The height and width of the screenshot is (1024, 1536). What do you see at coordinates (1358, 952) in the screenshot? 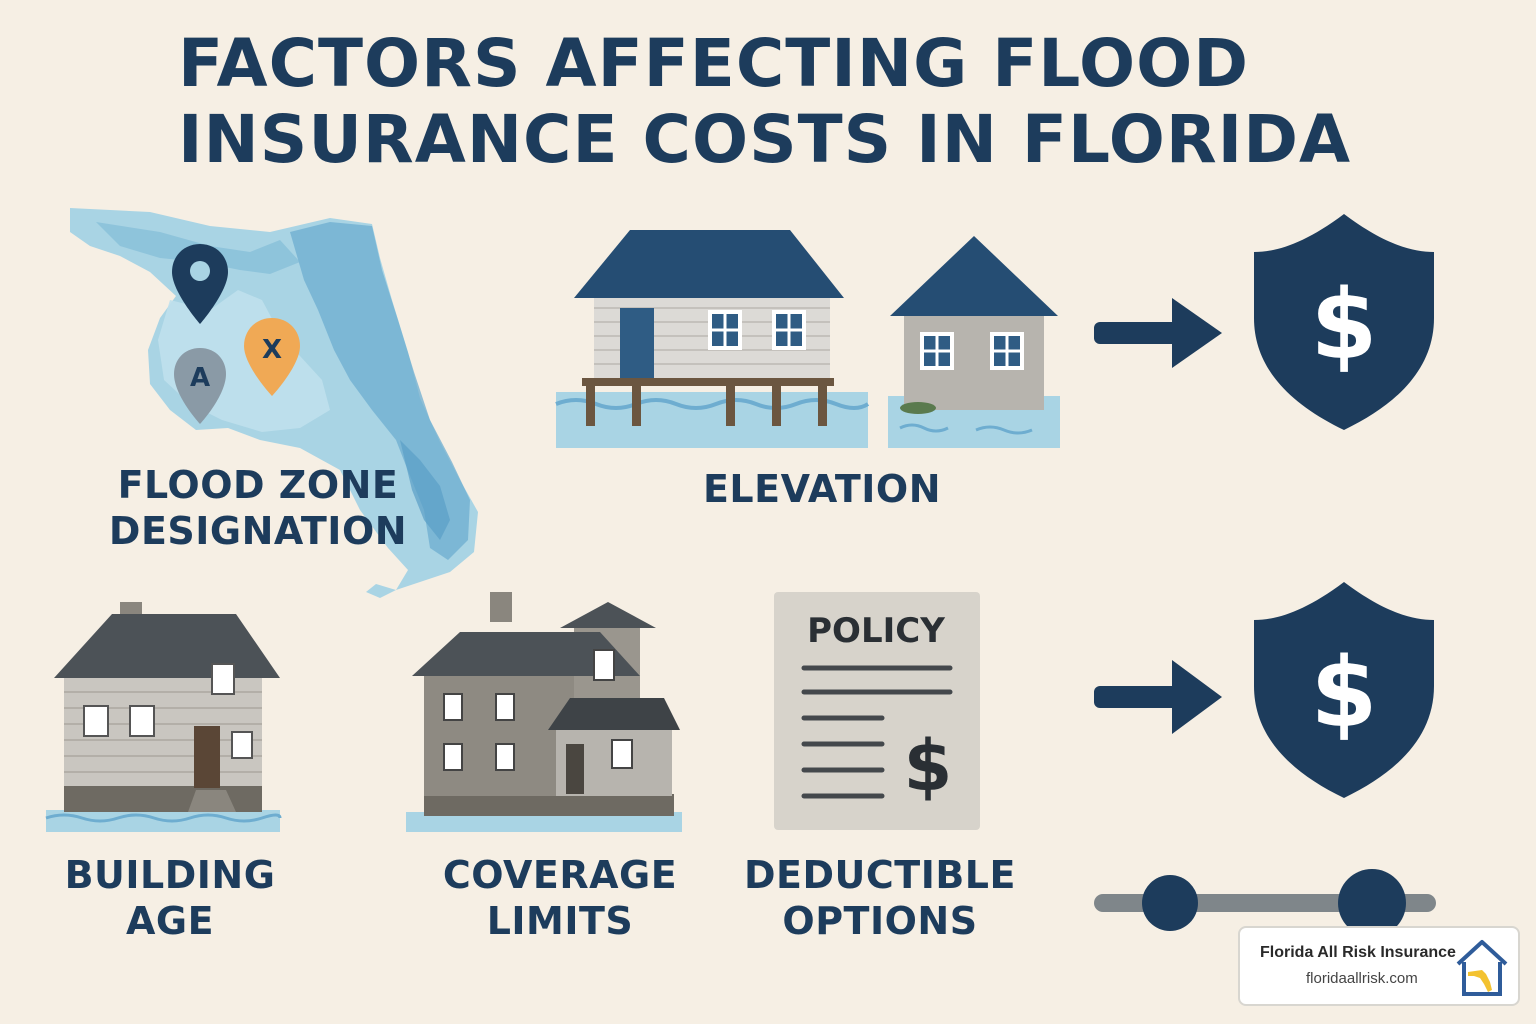
I see `brand-name: Florida All Risk Insurance` at bounding box center [1358, 952].